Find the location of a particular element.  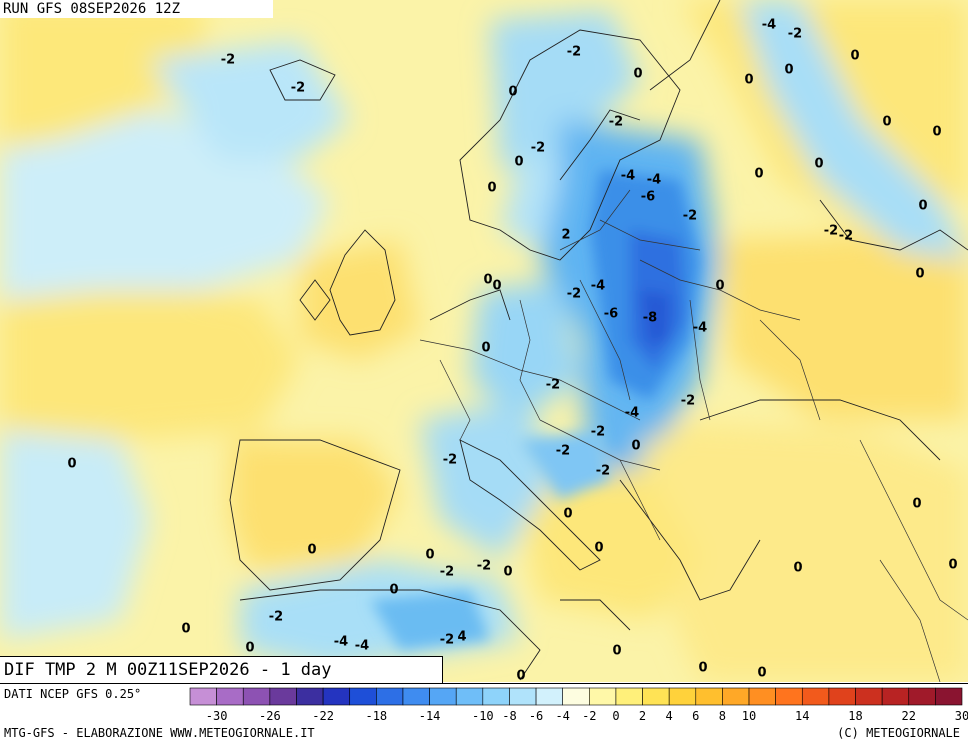

isoline-label: 4 is located at coordinates (461, 637).